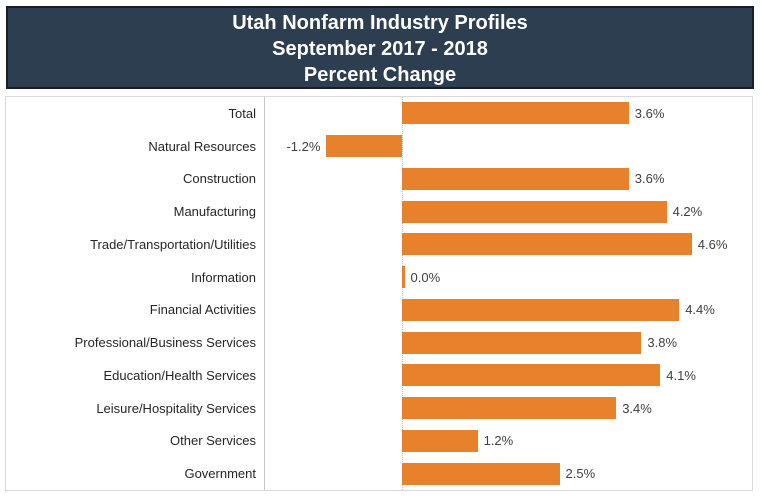 This screenshot has width=760, height=500. I want to click on zero-baseline, so click(402, 293).